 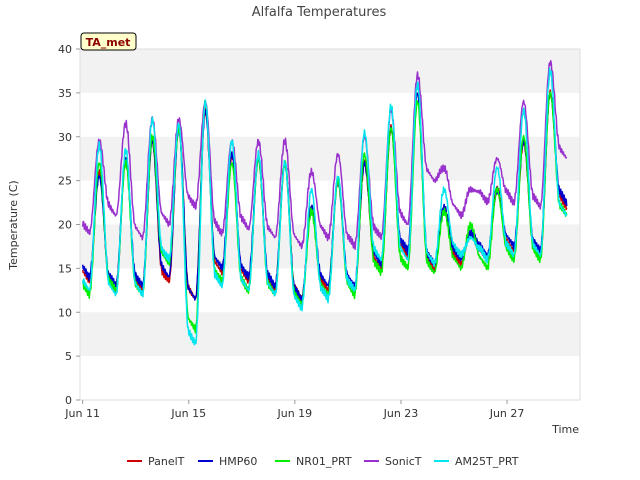 I want to click on y-tick-label: 15, so click(x=65, y=268).